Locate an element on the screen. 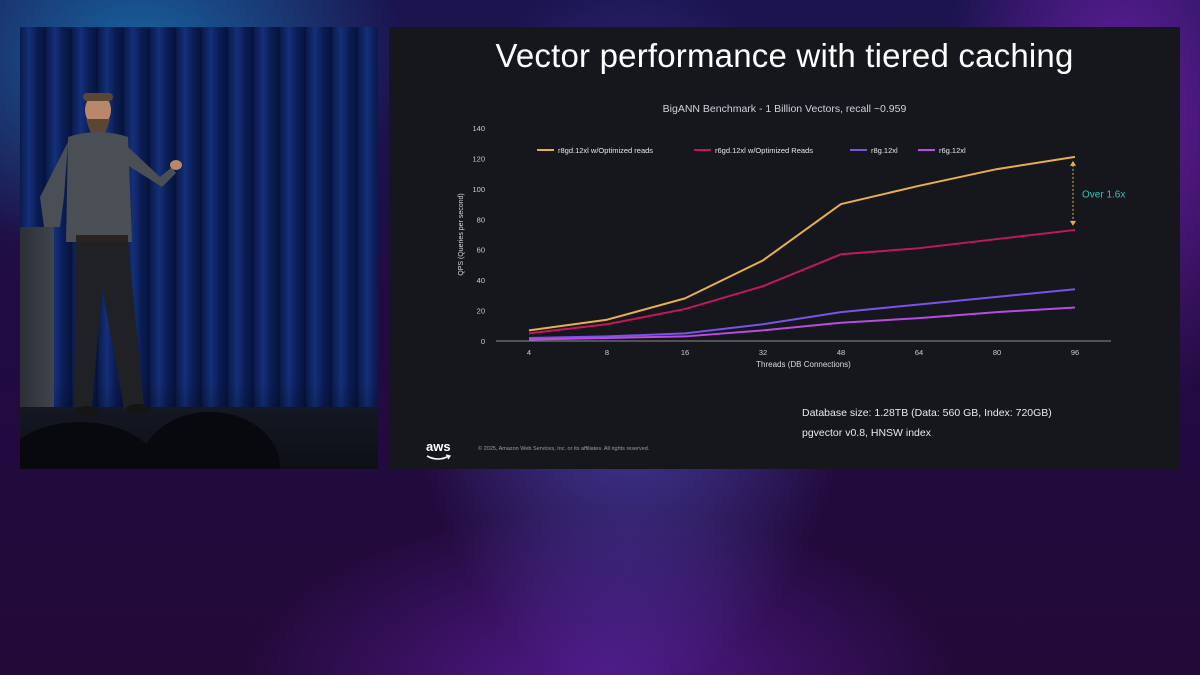  x-tick-label: 80 is located at coordinates (997, 352).